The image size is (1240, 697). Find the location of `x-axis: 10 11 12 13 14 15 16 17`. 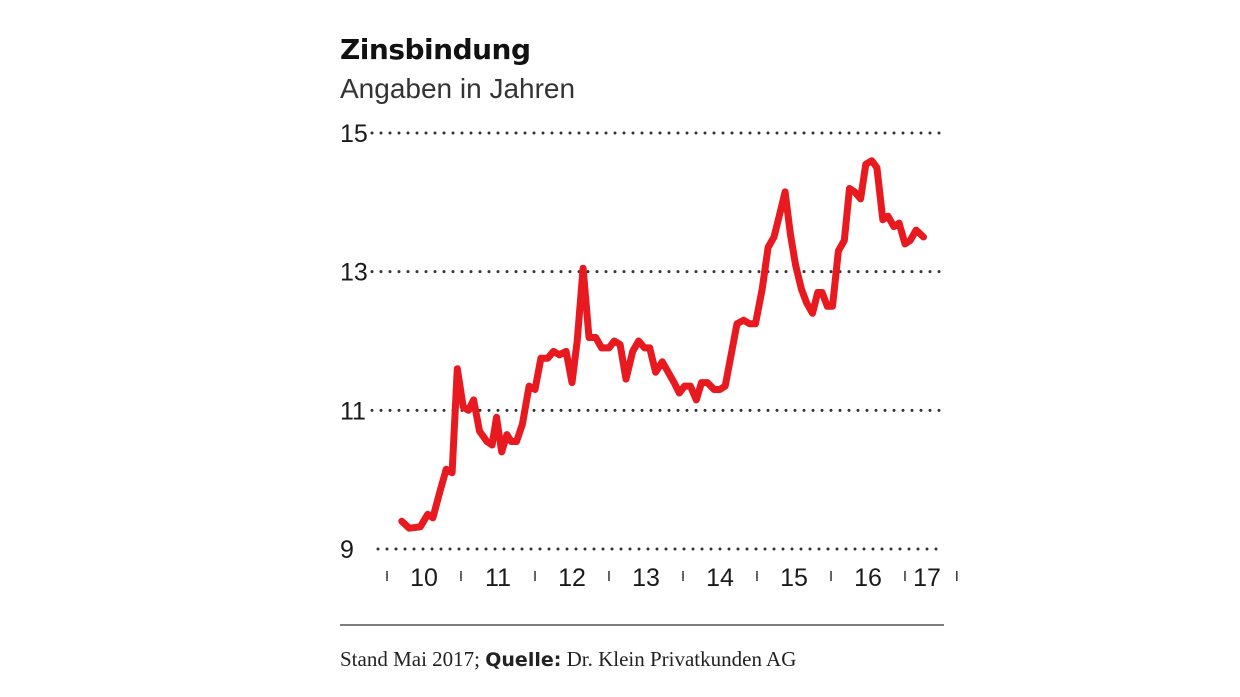

x-axis: 10 11 12 13 14 15 16 17 is located at coordinates (672, 578).